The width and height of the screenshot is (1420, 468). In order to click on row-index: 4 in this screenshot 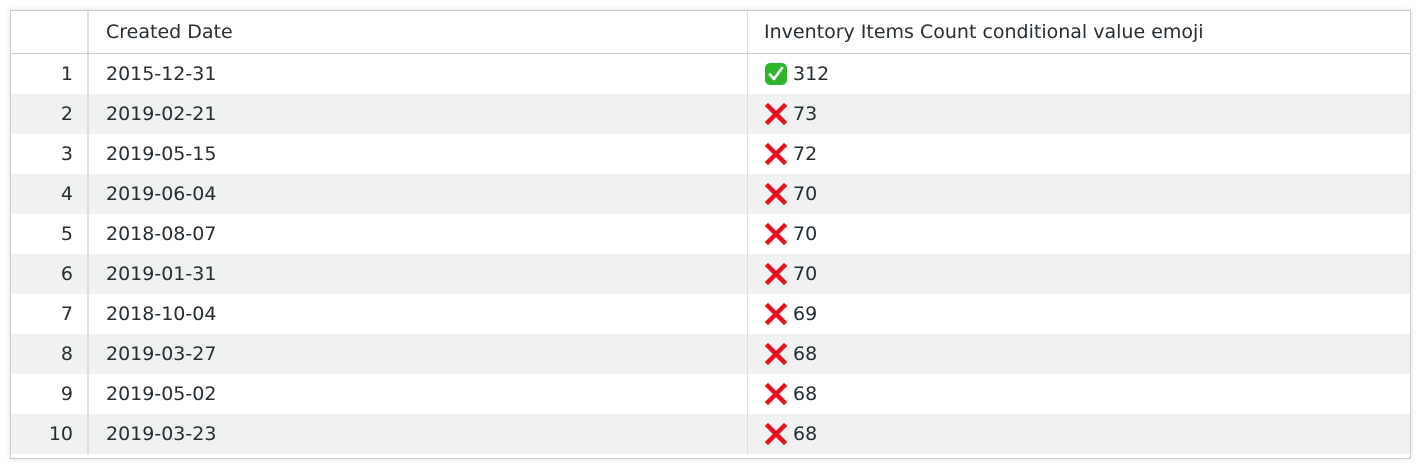, I will do `click(50, 194)`.